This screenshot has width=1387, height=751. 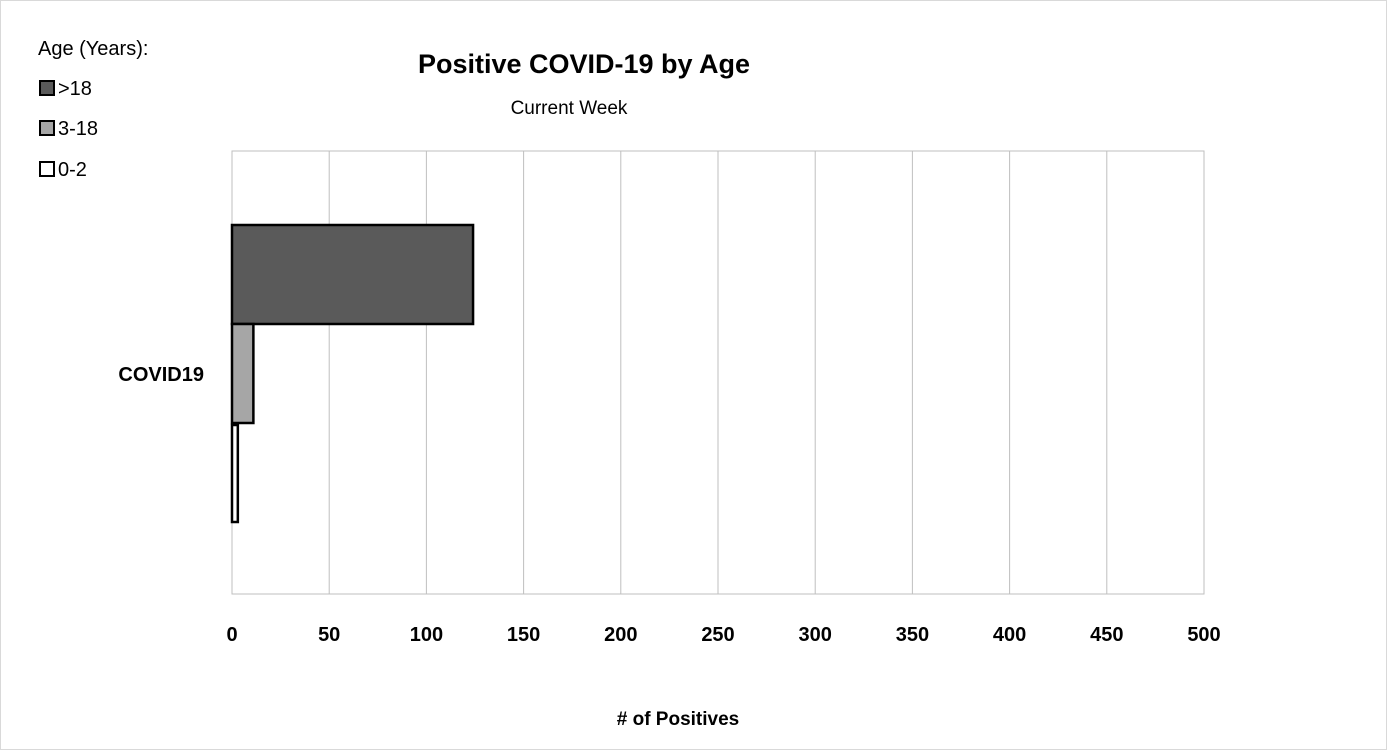 I want to click on x-tick-label: 450, so click(x=1106, y=635).